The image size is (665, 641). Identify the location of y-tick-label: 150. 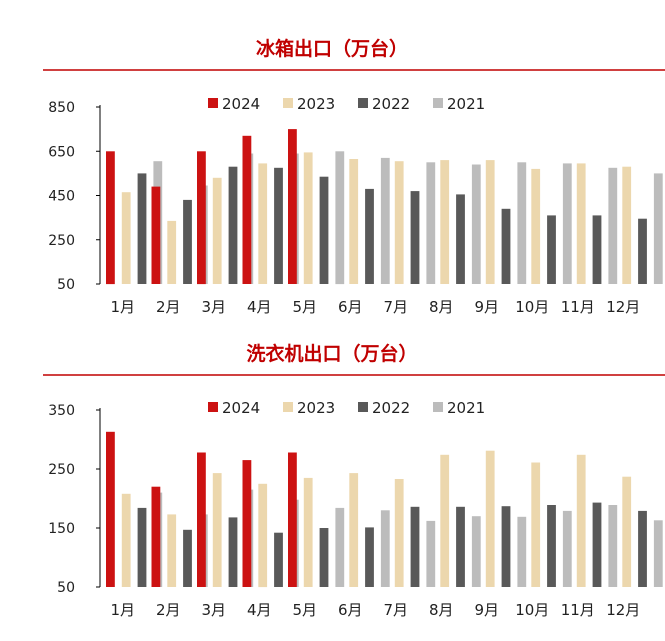
(61, 529).